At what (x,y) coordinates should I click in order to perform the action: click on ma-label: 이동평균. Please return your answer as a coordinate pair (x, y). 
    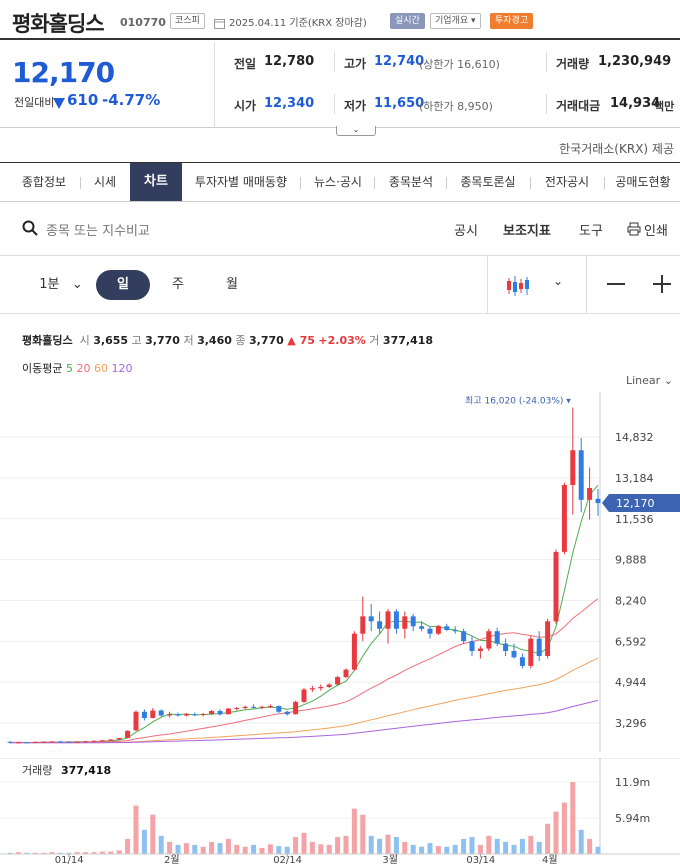
    Looking at the image, I should click on (42, 368).